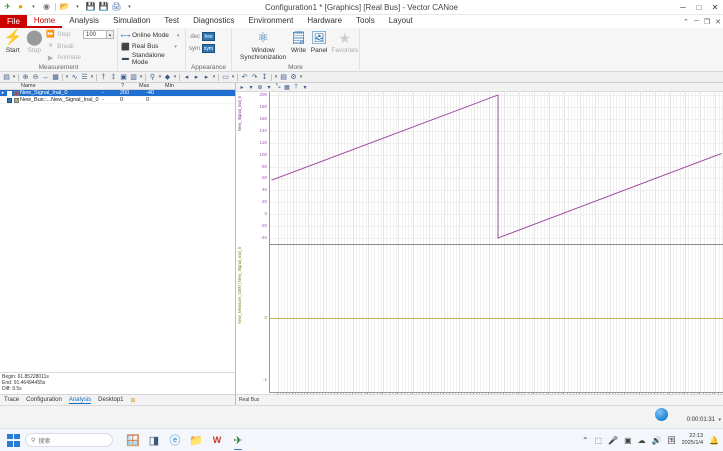 The height and width of the screenshot is (451, 723). I want to click on standalone-mode-button: ▬ Standalone Mode, so click(151, 59).